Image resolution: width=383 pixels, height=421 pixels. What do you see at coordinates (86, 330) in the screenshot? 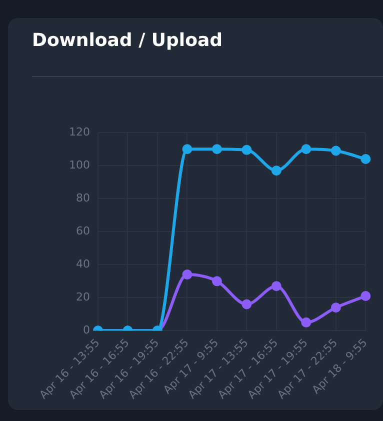
I see `y-tick-label: 0` at bounding box center [86, 330].